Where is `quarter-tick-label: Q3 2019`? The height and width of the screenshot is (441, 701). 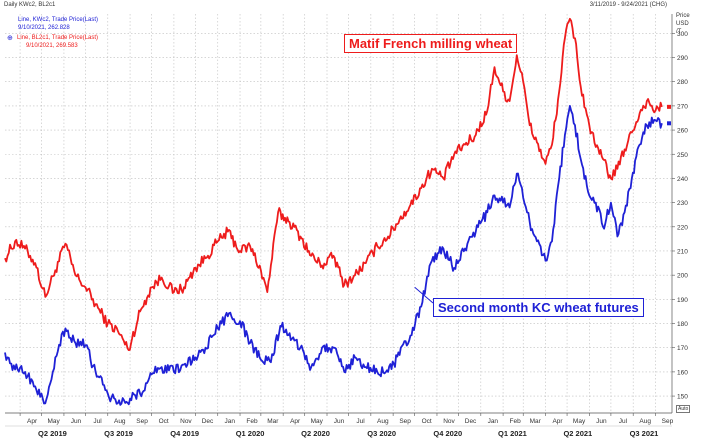 quarter-tick-label: Q3 2019 is located at coordinates (118, 433).